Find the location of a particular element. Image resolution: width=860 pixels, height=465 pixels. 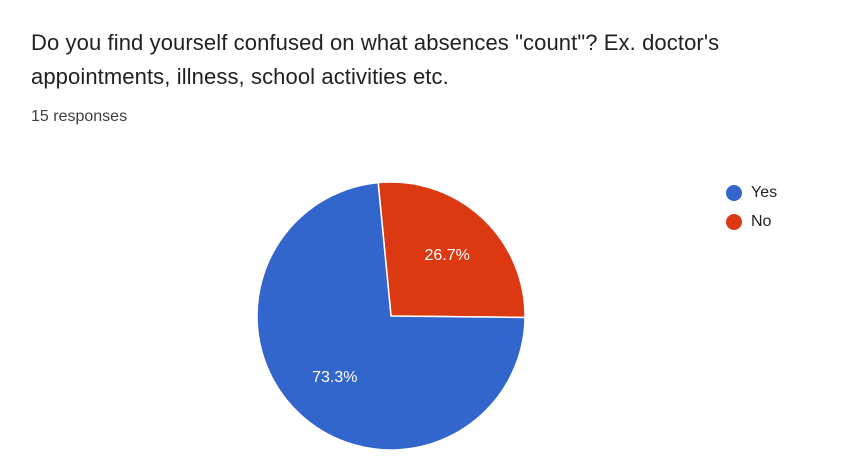

legend-swatch-no is located at coordinates (734, 221).